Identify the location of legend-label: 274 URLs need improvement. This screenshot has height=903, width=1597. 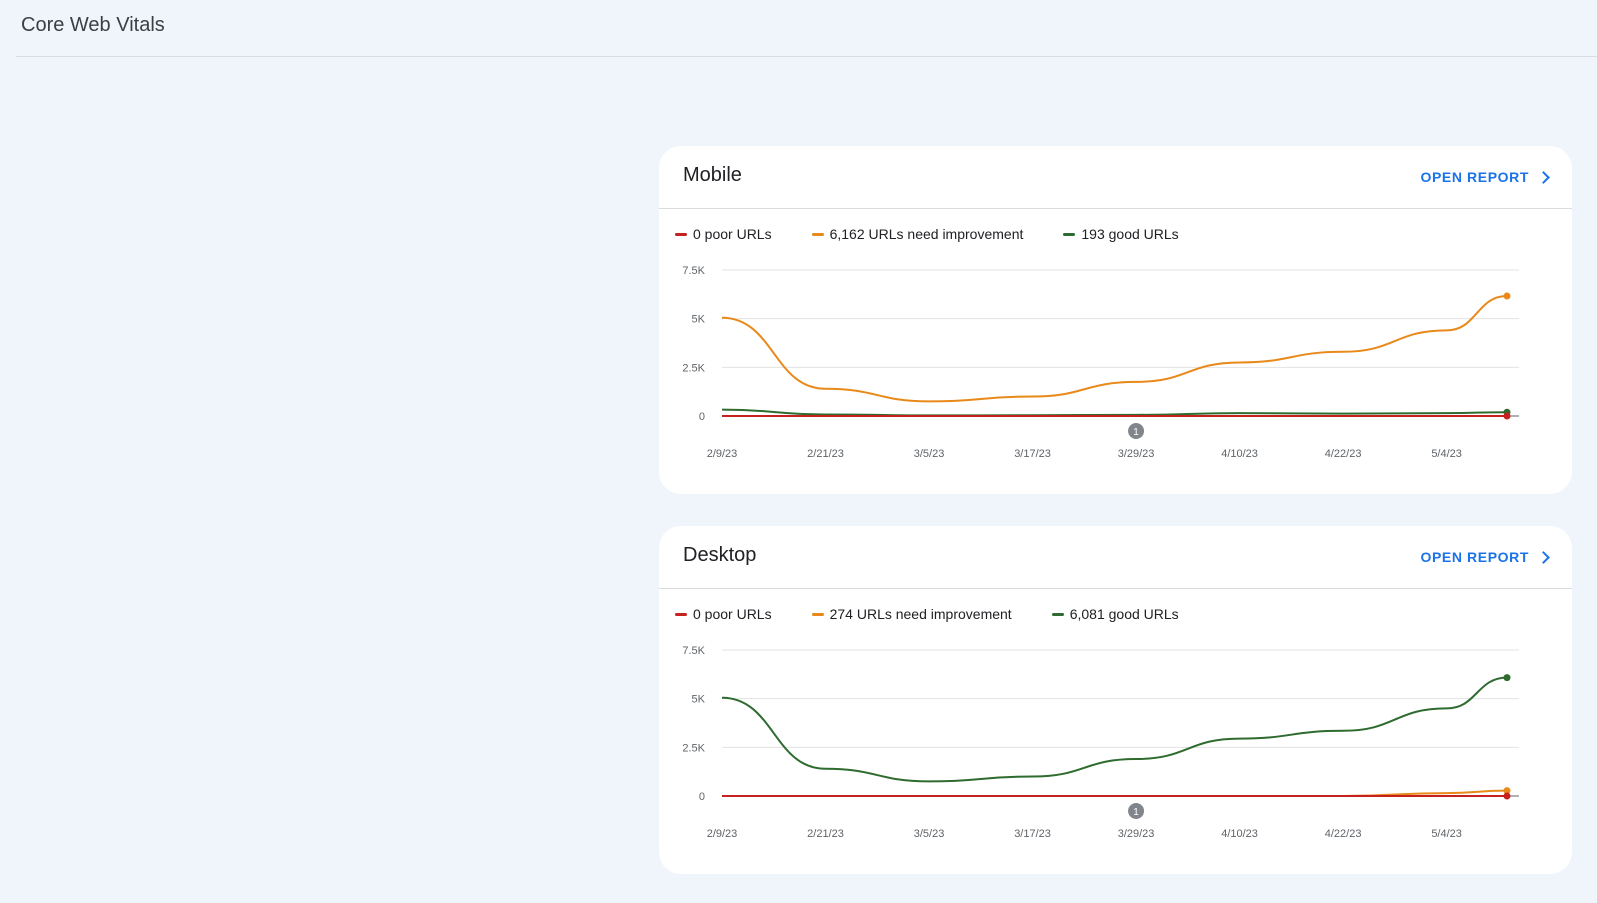
(920, 614).